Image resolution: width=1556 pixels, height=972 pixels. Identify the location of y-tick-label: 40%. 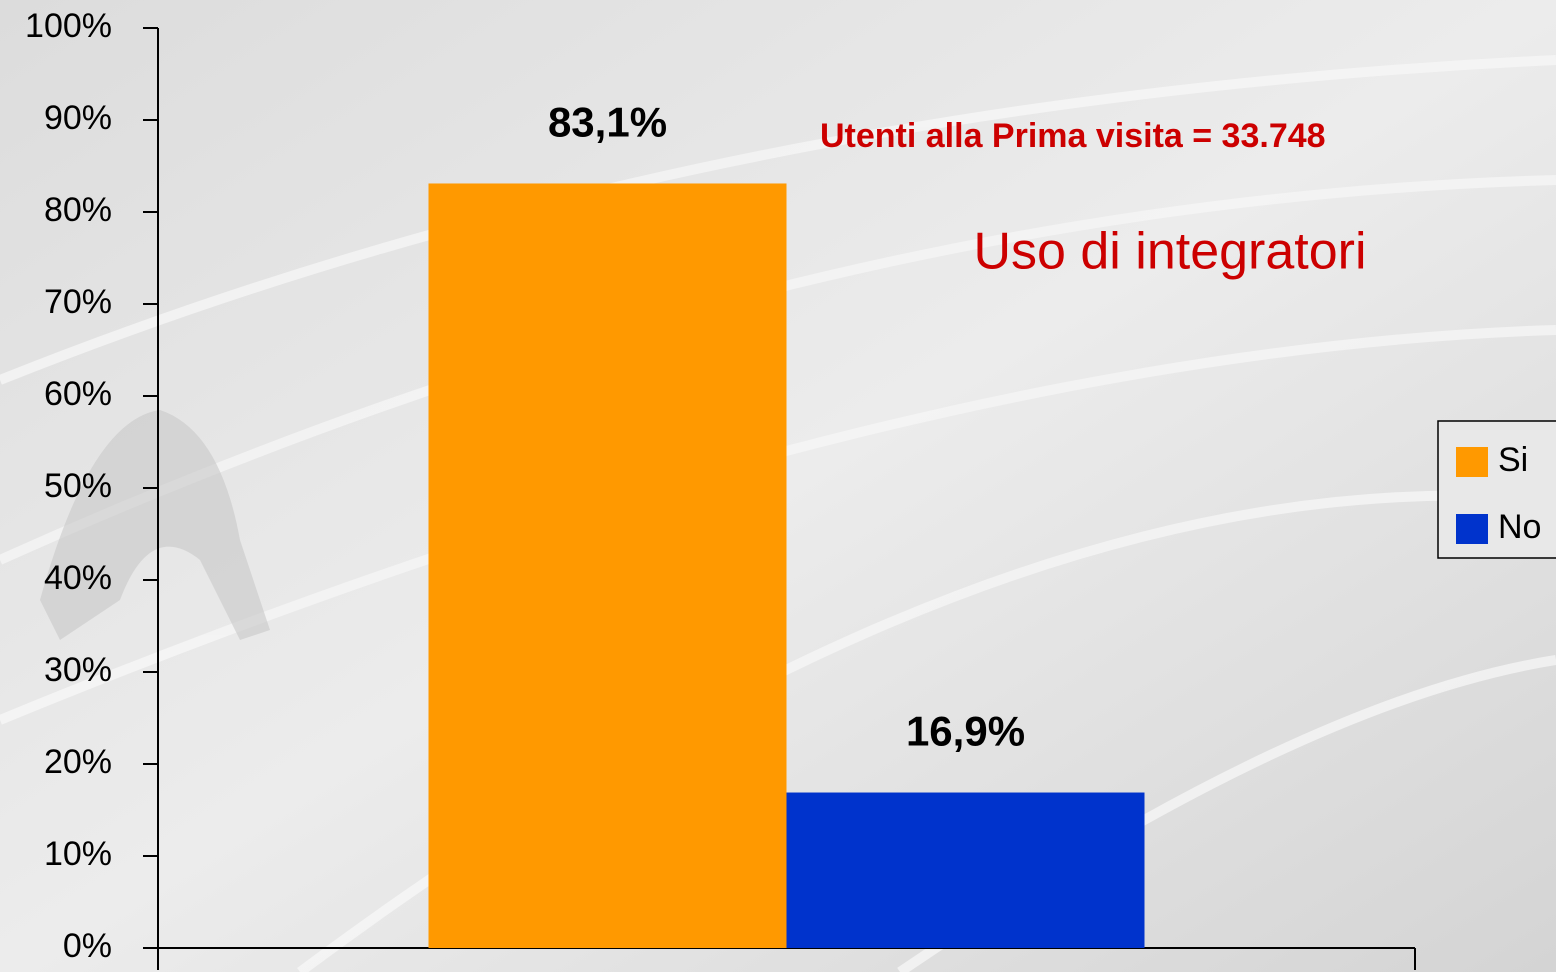
(78, 578).